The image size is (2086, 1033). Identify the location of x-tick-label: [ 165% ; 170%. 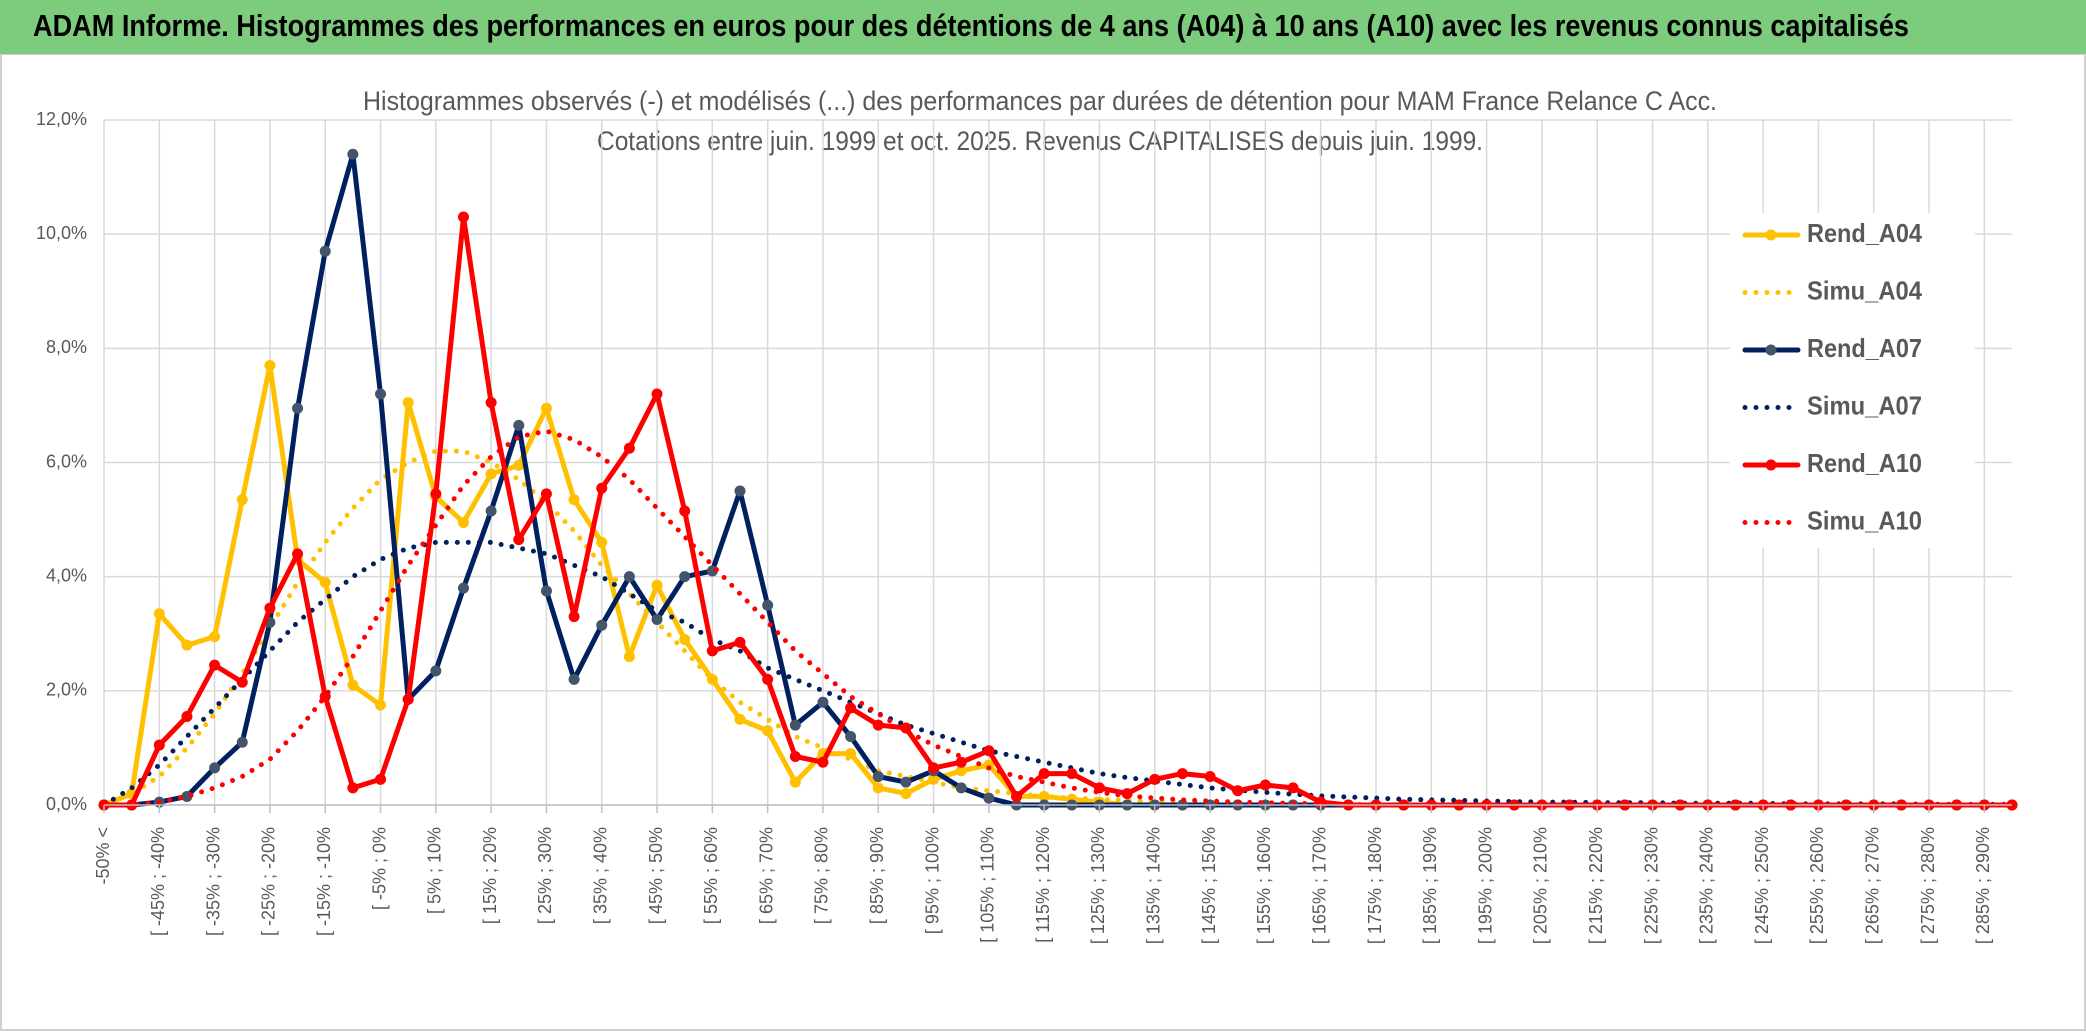
(1319, 885).